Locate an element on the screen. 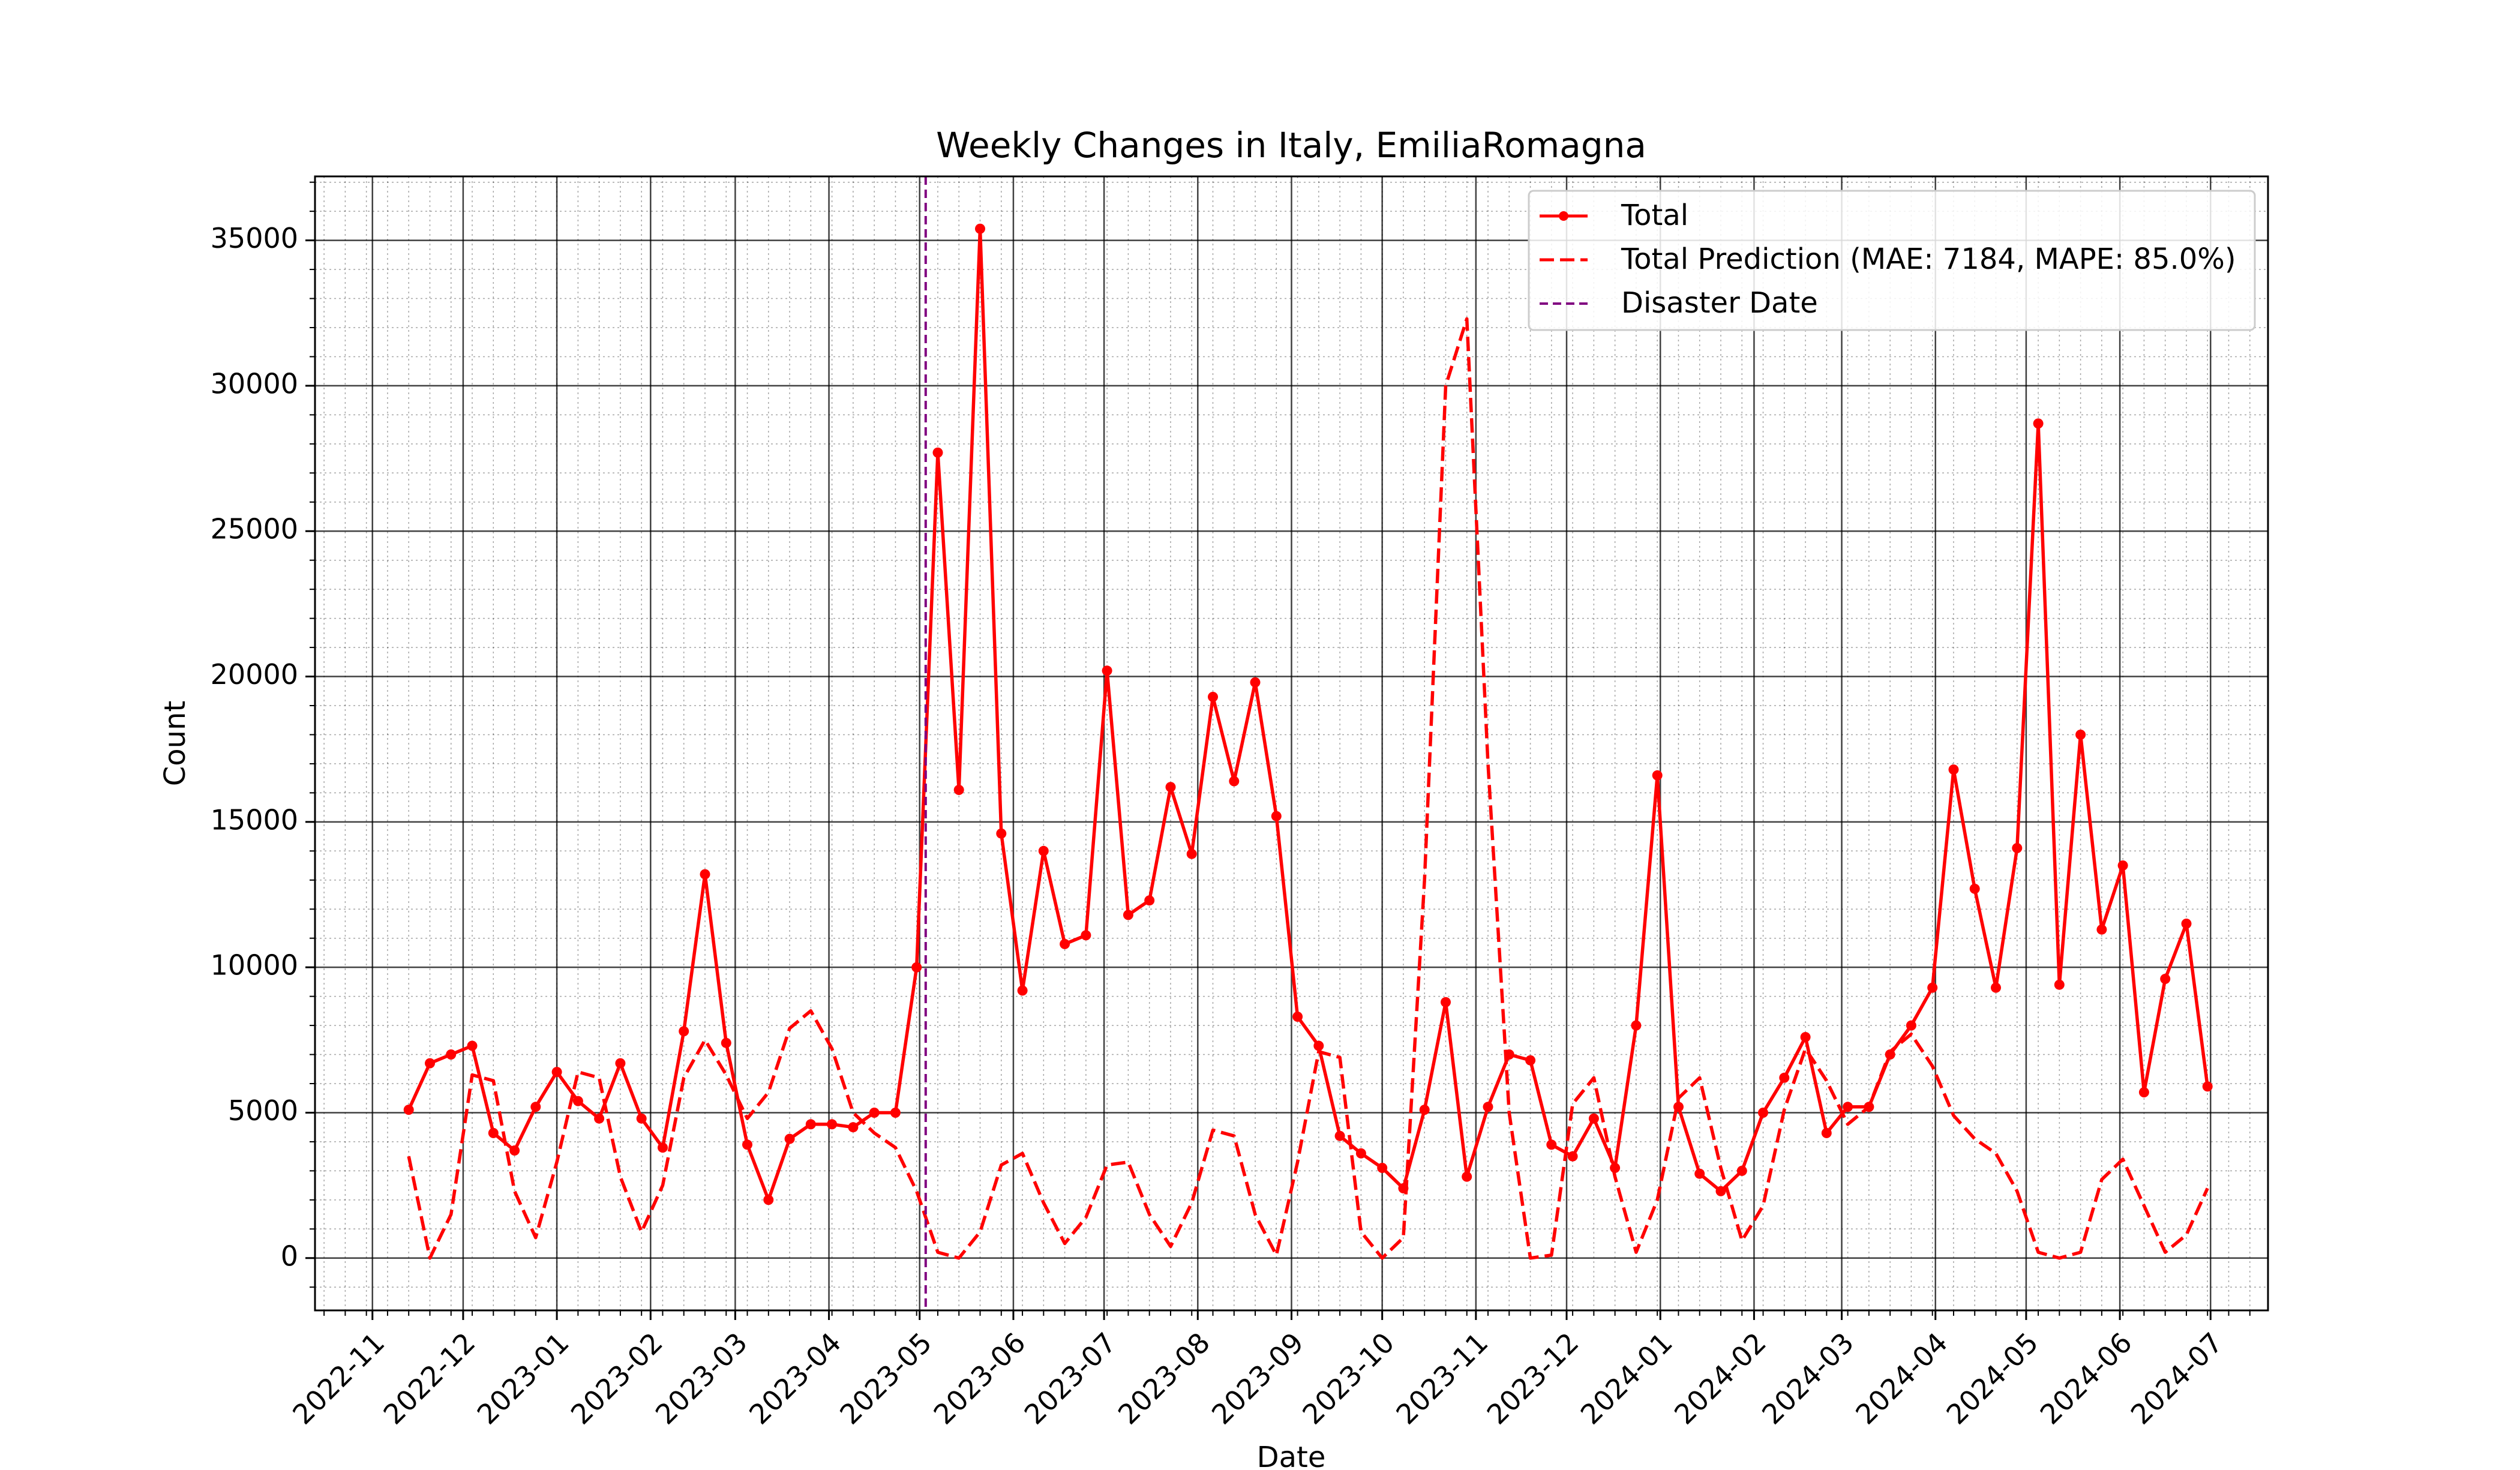 The image size is (2520, 1470). legend-disaster-label: Disaster Date is located at coordinates (1719, 303).